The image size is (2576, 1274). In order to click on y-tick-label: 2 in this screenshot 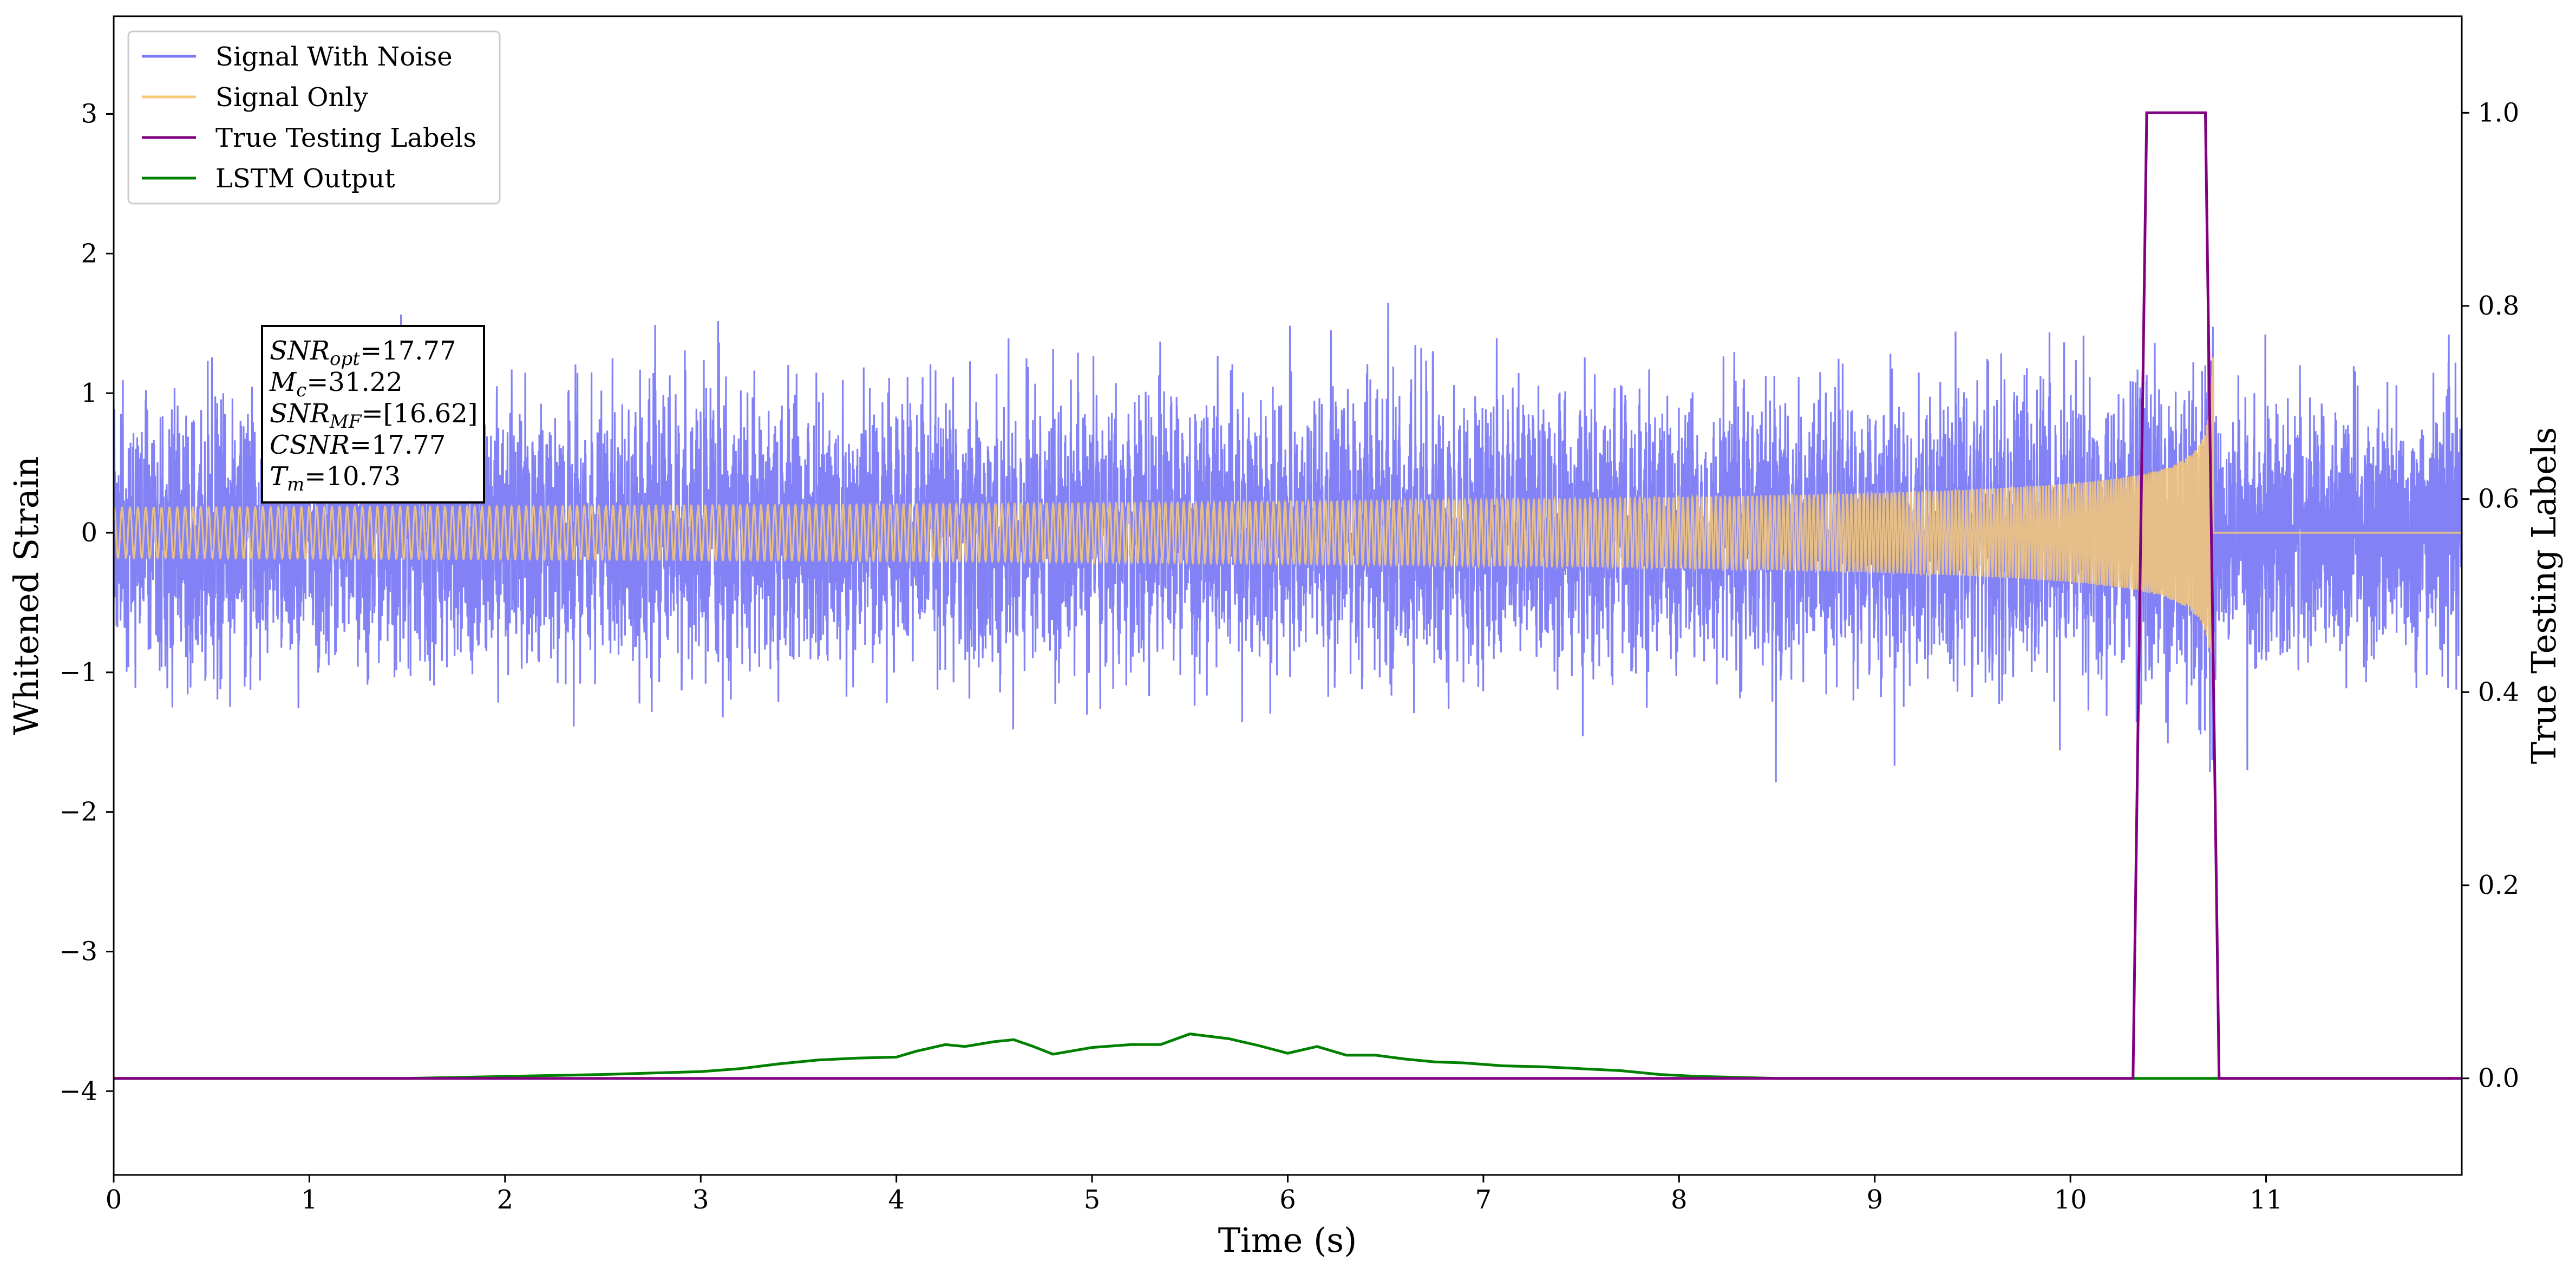, I will do `click(89, 253)`.